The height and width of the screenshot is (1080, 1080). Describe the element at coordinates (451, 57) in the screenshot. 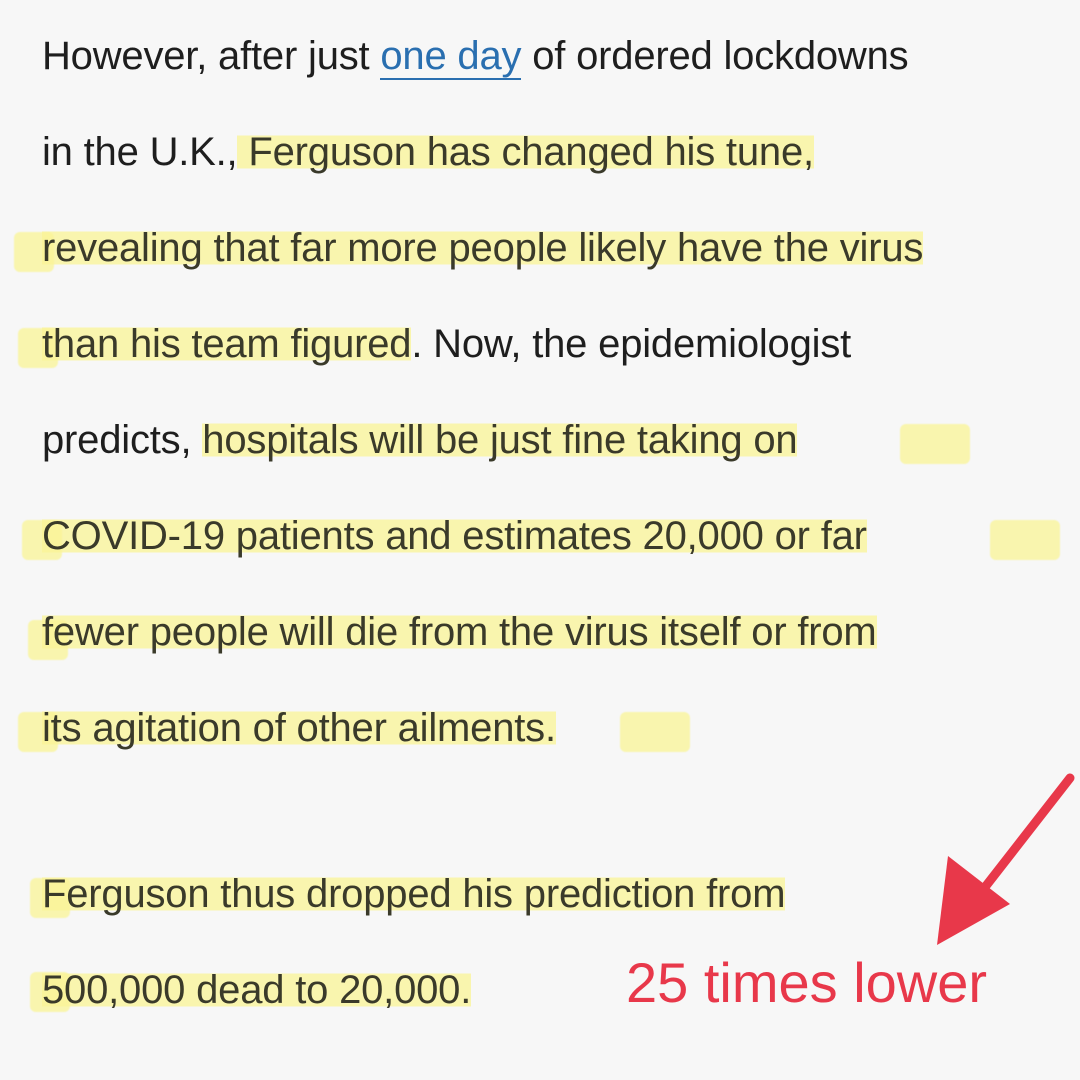

I see `one-day-link: one day` at that location.